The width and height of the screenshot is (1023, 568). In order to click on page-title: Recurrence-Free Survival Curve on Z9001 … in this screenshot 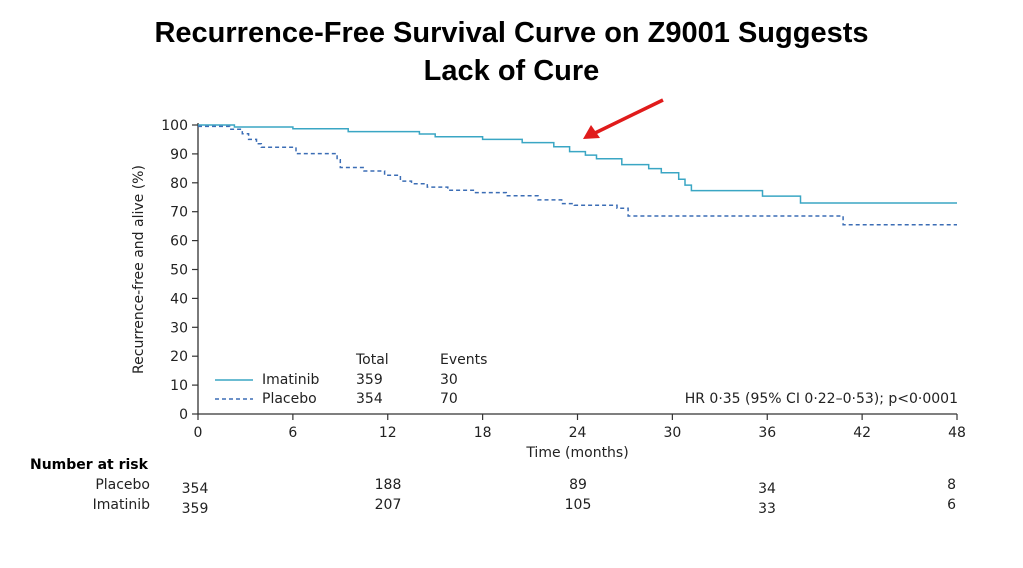, I will do `click(511, 52)`.